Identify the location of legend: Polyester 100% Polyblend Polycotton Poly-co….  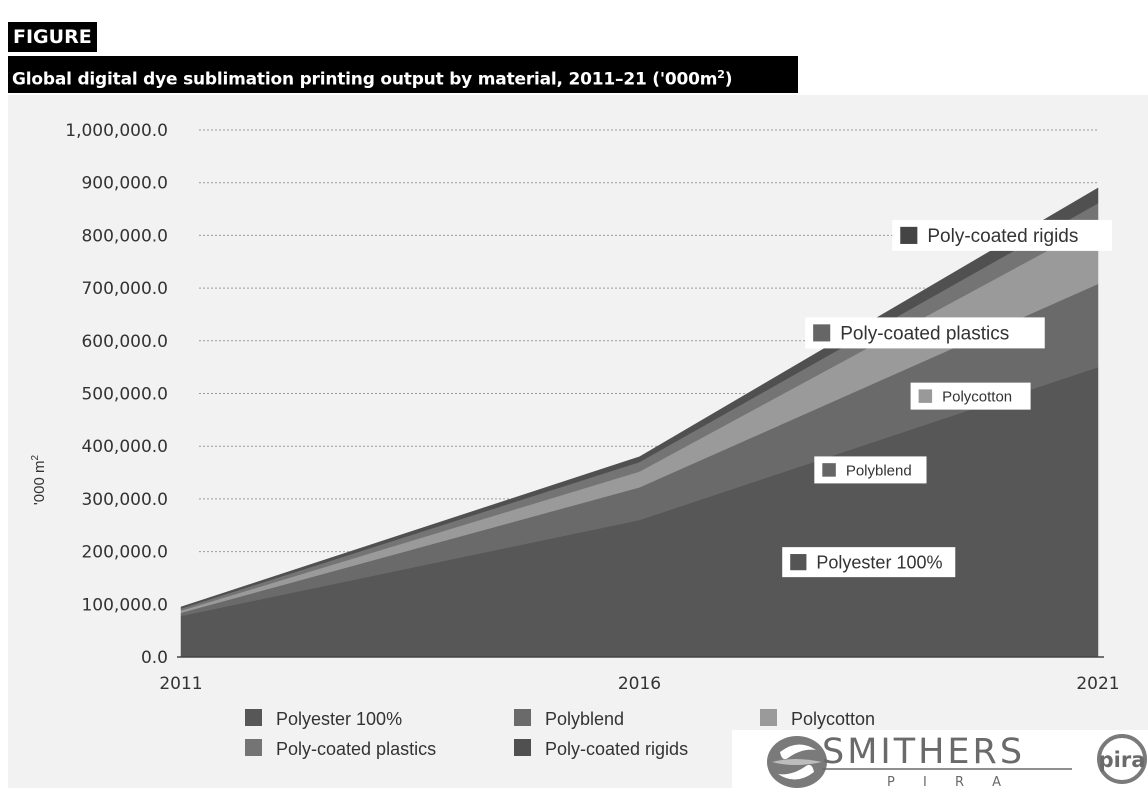
(560, 734).